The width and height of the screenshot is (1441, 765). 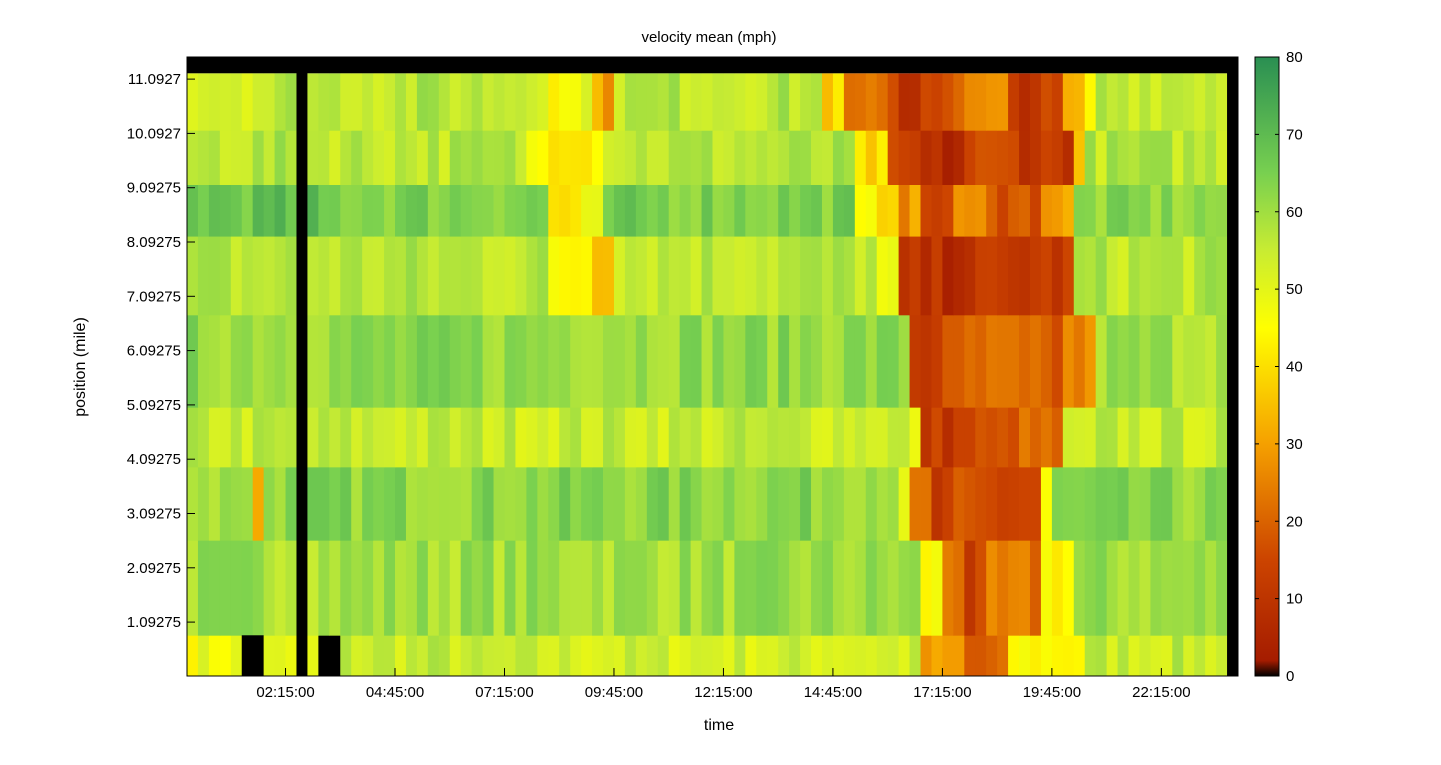 What do you see at coordinates (708, 37) in the screenshot?
I see `chart-title: velocity mean (mph)` at bounding box center [708, 37].